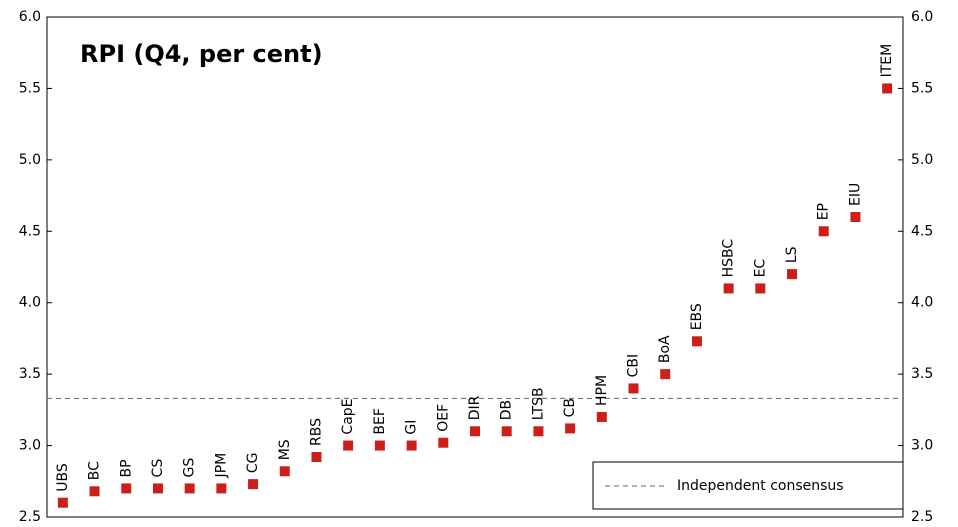  Describe the element at coordinates (922, 446) in the screenshot. I see `y2-tick-label: 3.0` at that location.